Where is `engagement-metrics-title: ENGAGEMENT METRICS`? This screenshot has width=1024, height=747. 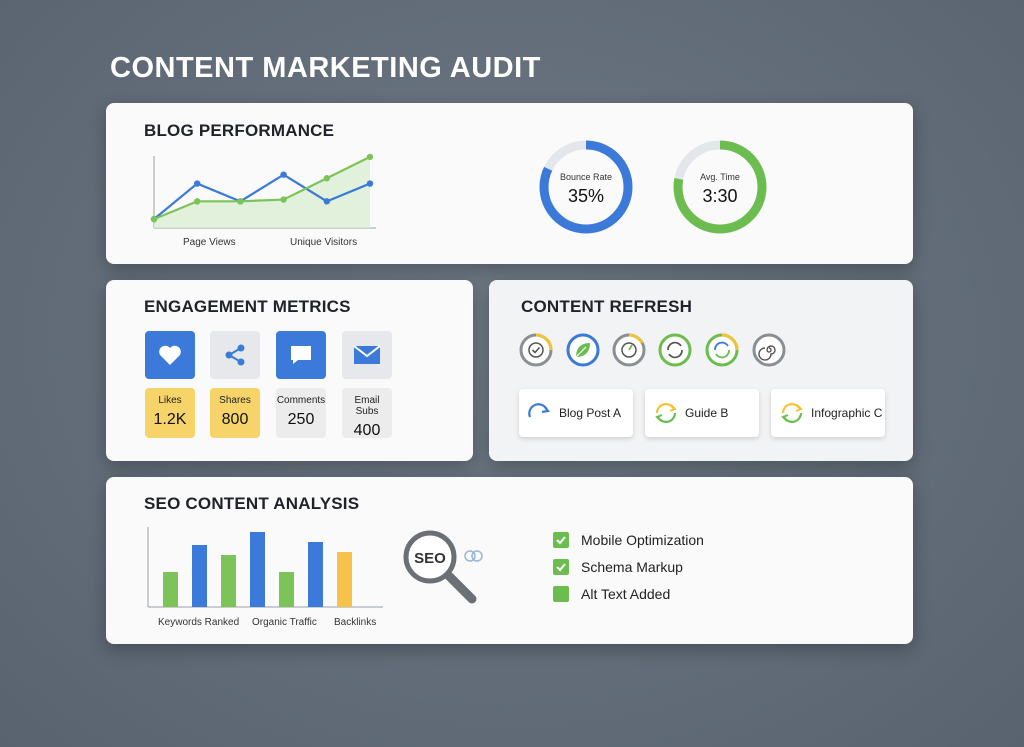 engagement-metrics-title: ENGAGEMENT METRICS is located at coordinates (247, 306).